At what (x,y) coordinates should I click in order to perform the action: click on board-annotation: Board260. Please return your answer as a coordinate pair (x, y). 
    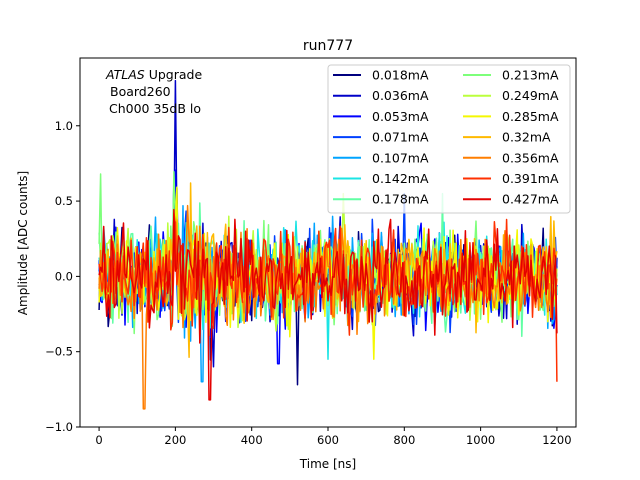
    Looking at the image, I should click on (140, 91).